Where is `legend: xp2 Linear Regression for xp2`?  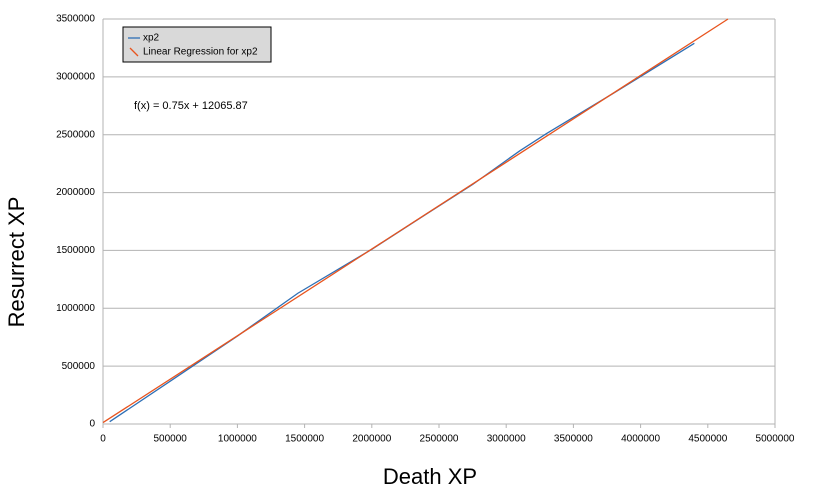
legend: xp2 Linear Regression for xp2 is located at coordinates (197, 44).